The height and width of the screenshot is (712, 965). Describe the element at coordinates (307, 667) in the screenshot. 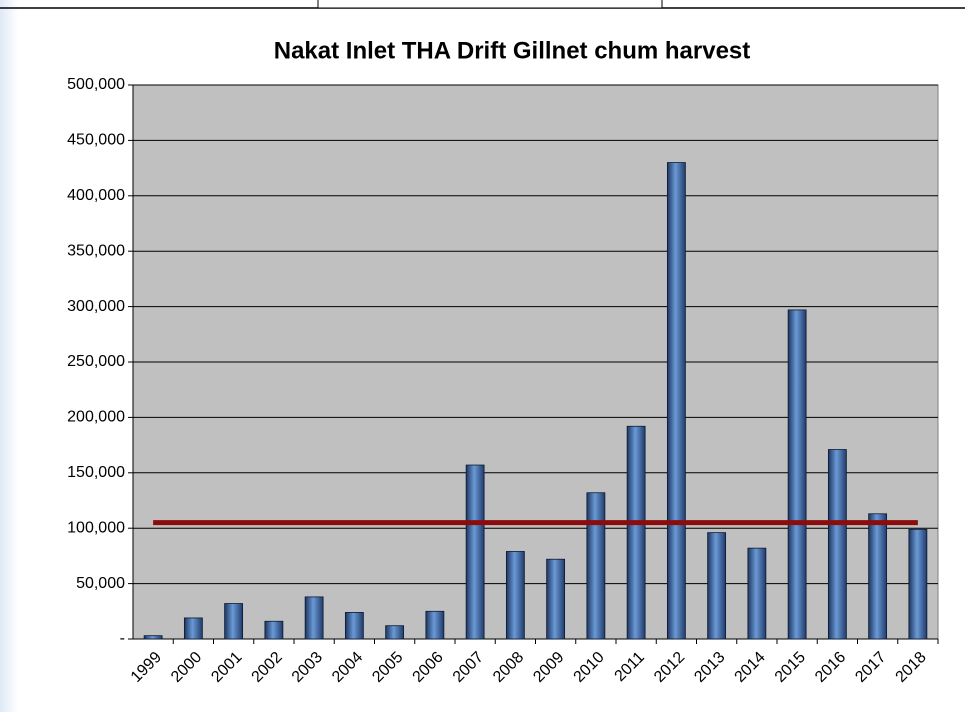

I see `x-tick-label: 2003` at that location.